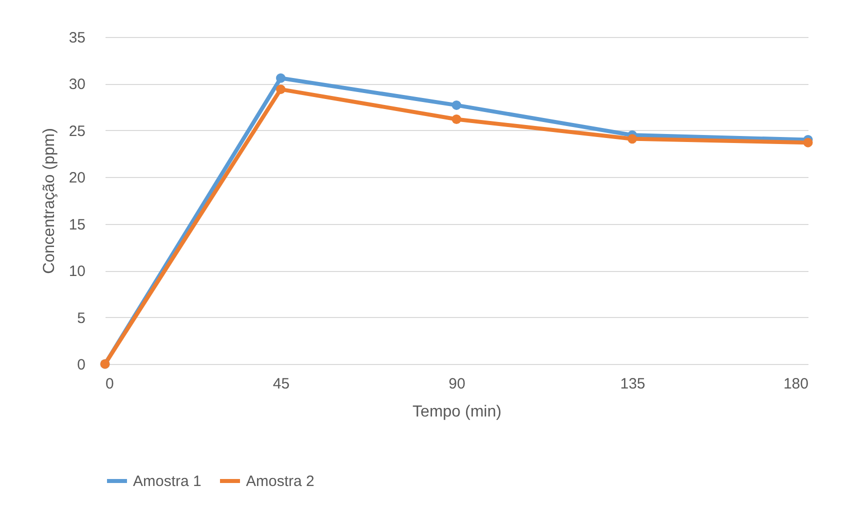 The image size is (846, 514). I want to click on y-tick-label: 20, so click(77, 178).